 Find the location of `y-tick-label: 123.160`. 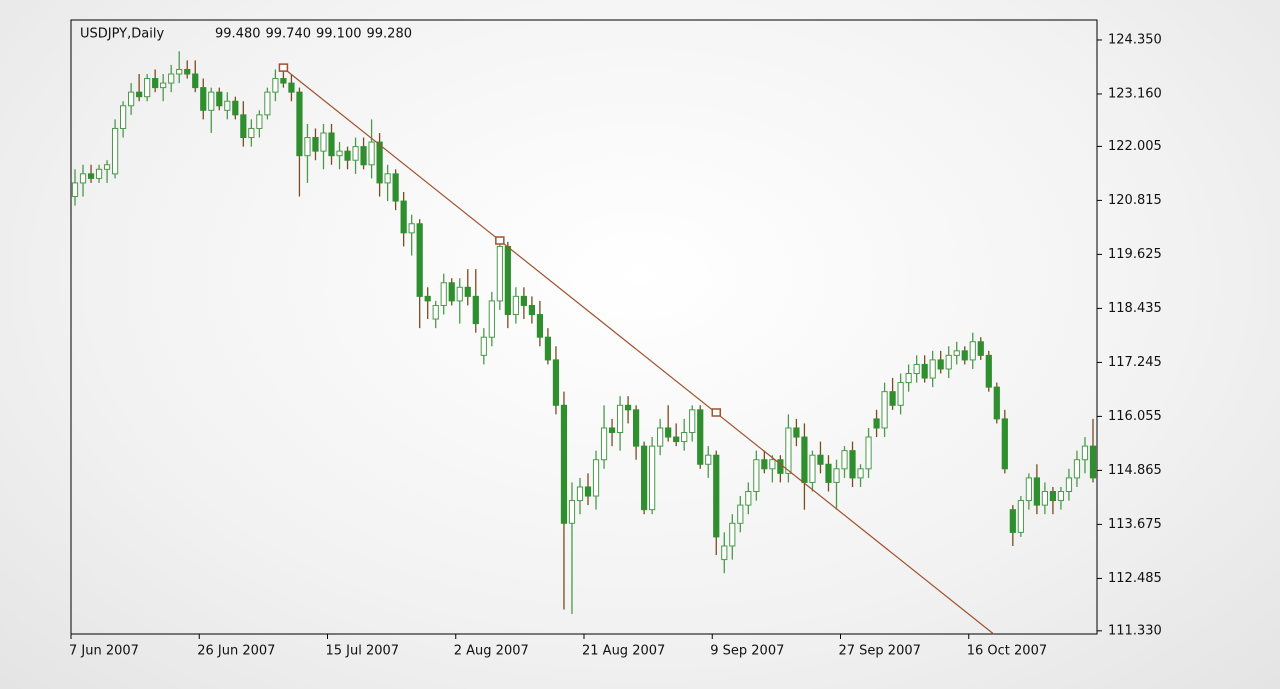

y-tick-label: 123.160 is located at coordinates (1135, 93).